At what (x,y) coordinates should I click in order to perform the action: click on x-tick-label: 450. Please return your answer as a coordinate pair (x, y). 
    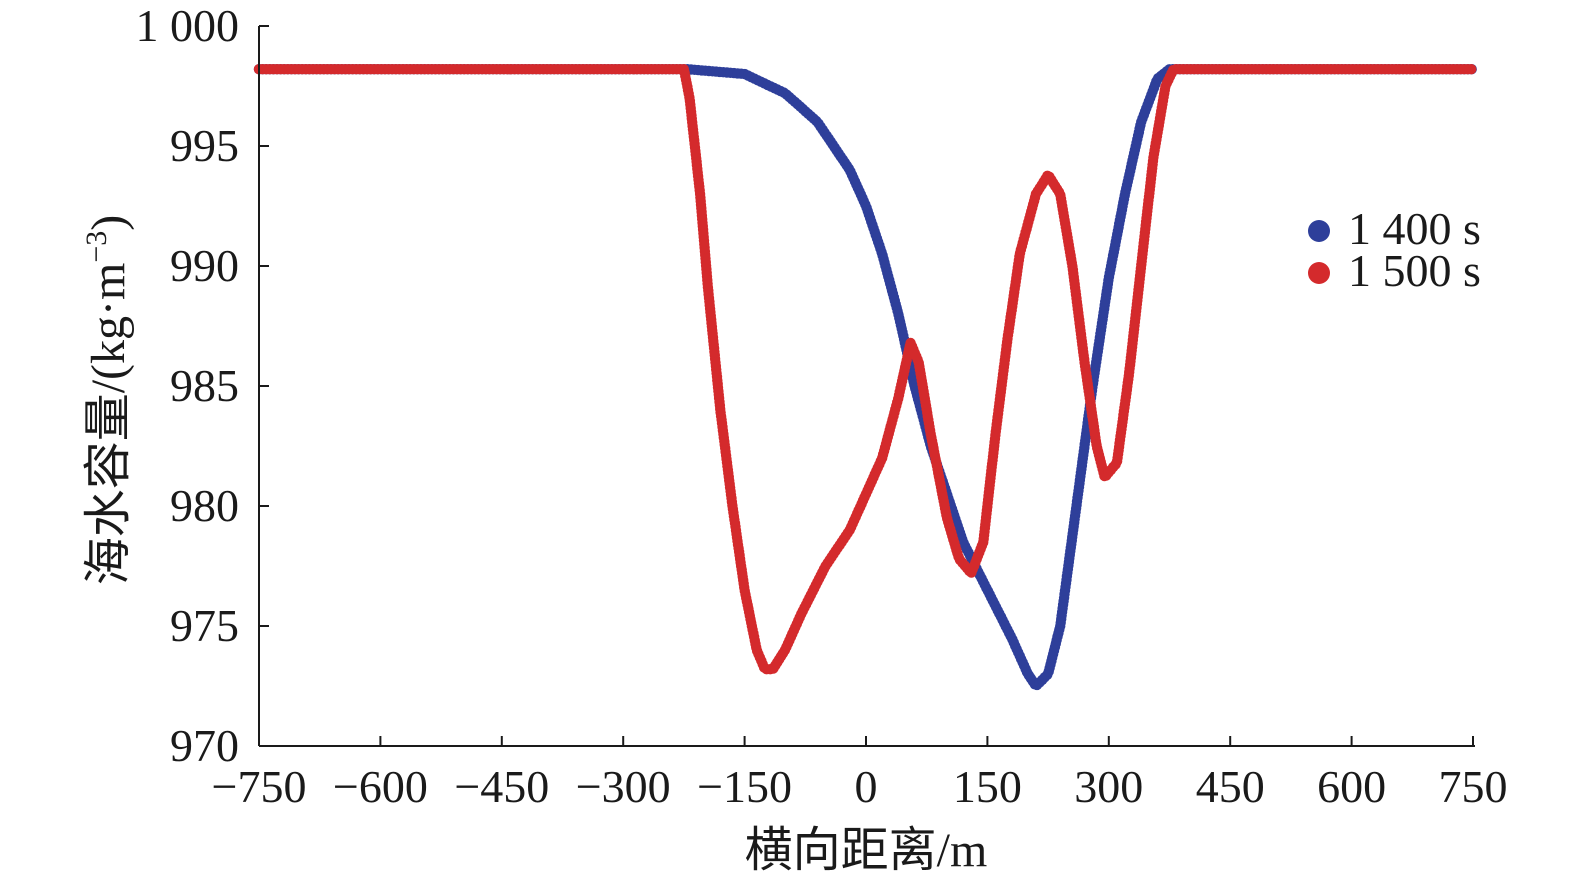
    Looking at the image, I should click on (1230, 786).